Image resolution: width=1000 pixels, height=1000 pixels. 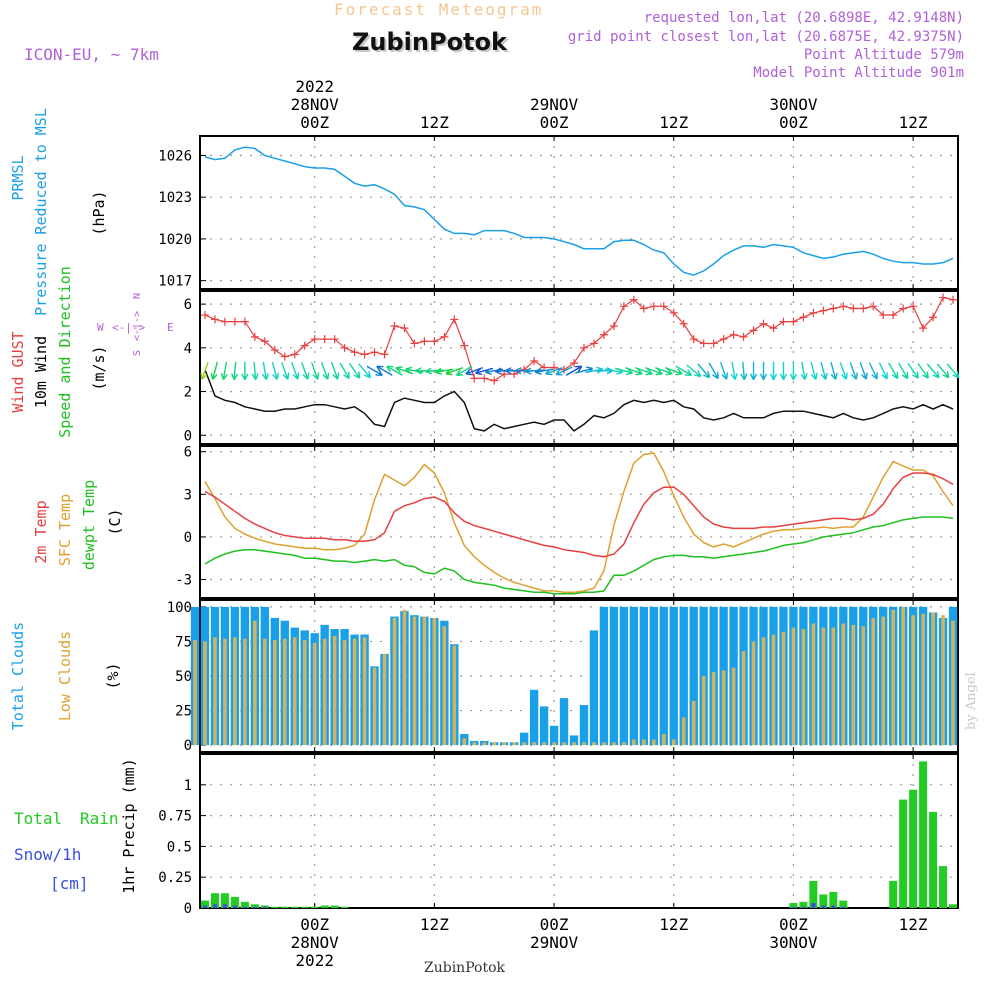 I want to click on low-cloud-label: Low Clouds, so click(x=65, y=676).